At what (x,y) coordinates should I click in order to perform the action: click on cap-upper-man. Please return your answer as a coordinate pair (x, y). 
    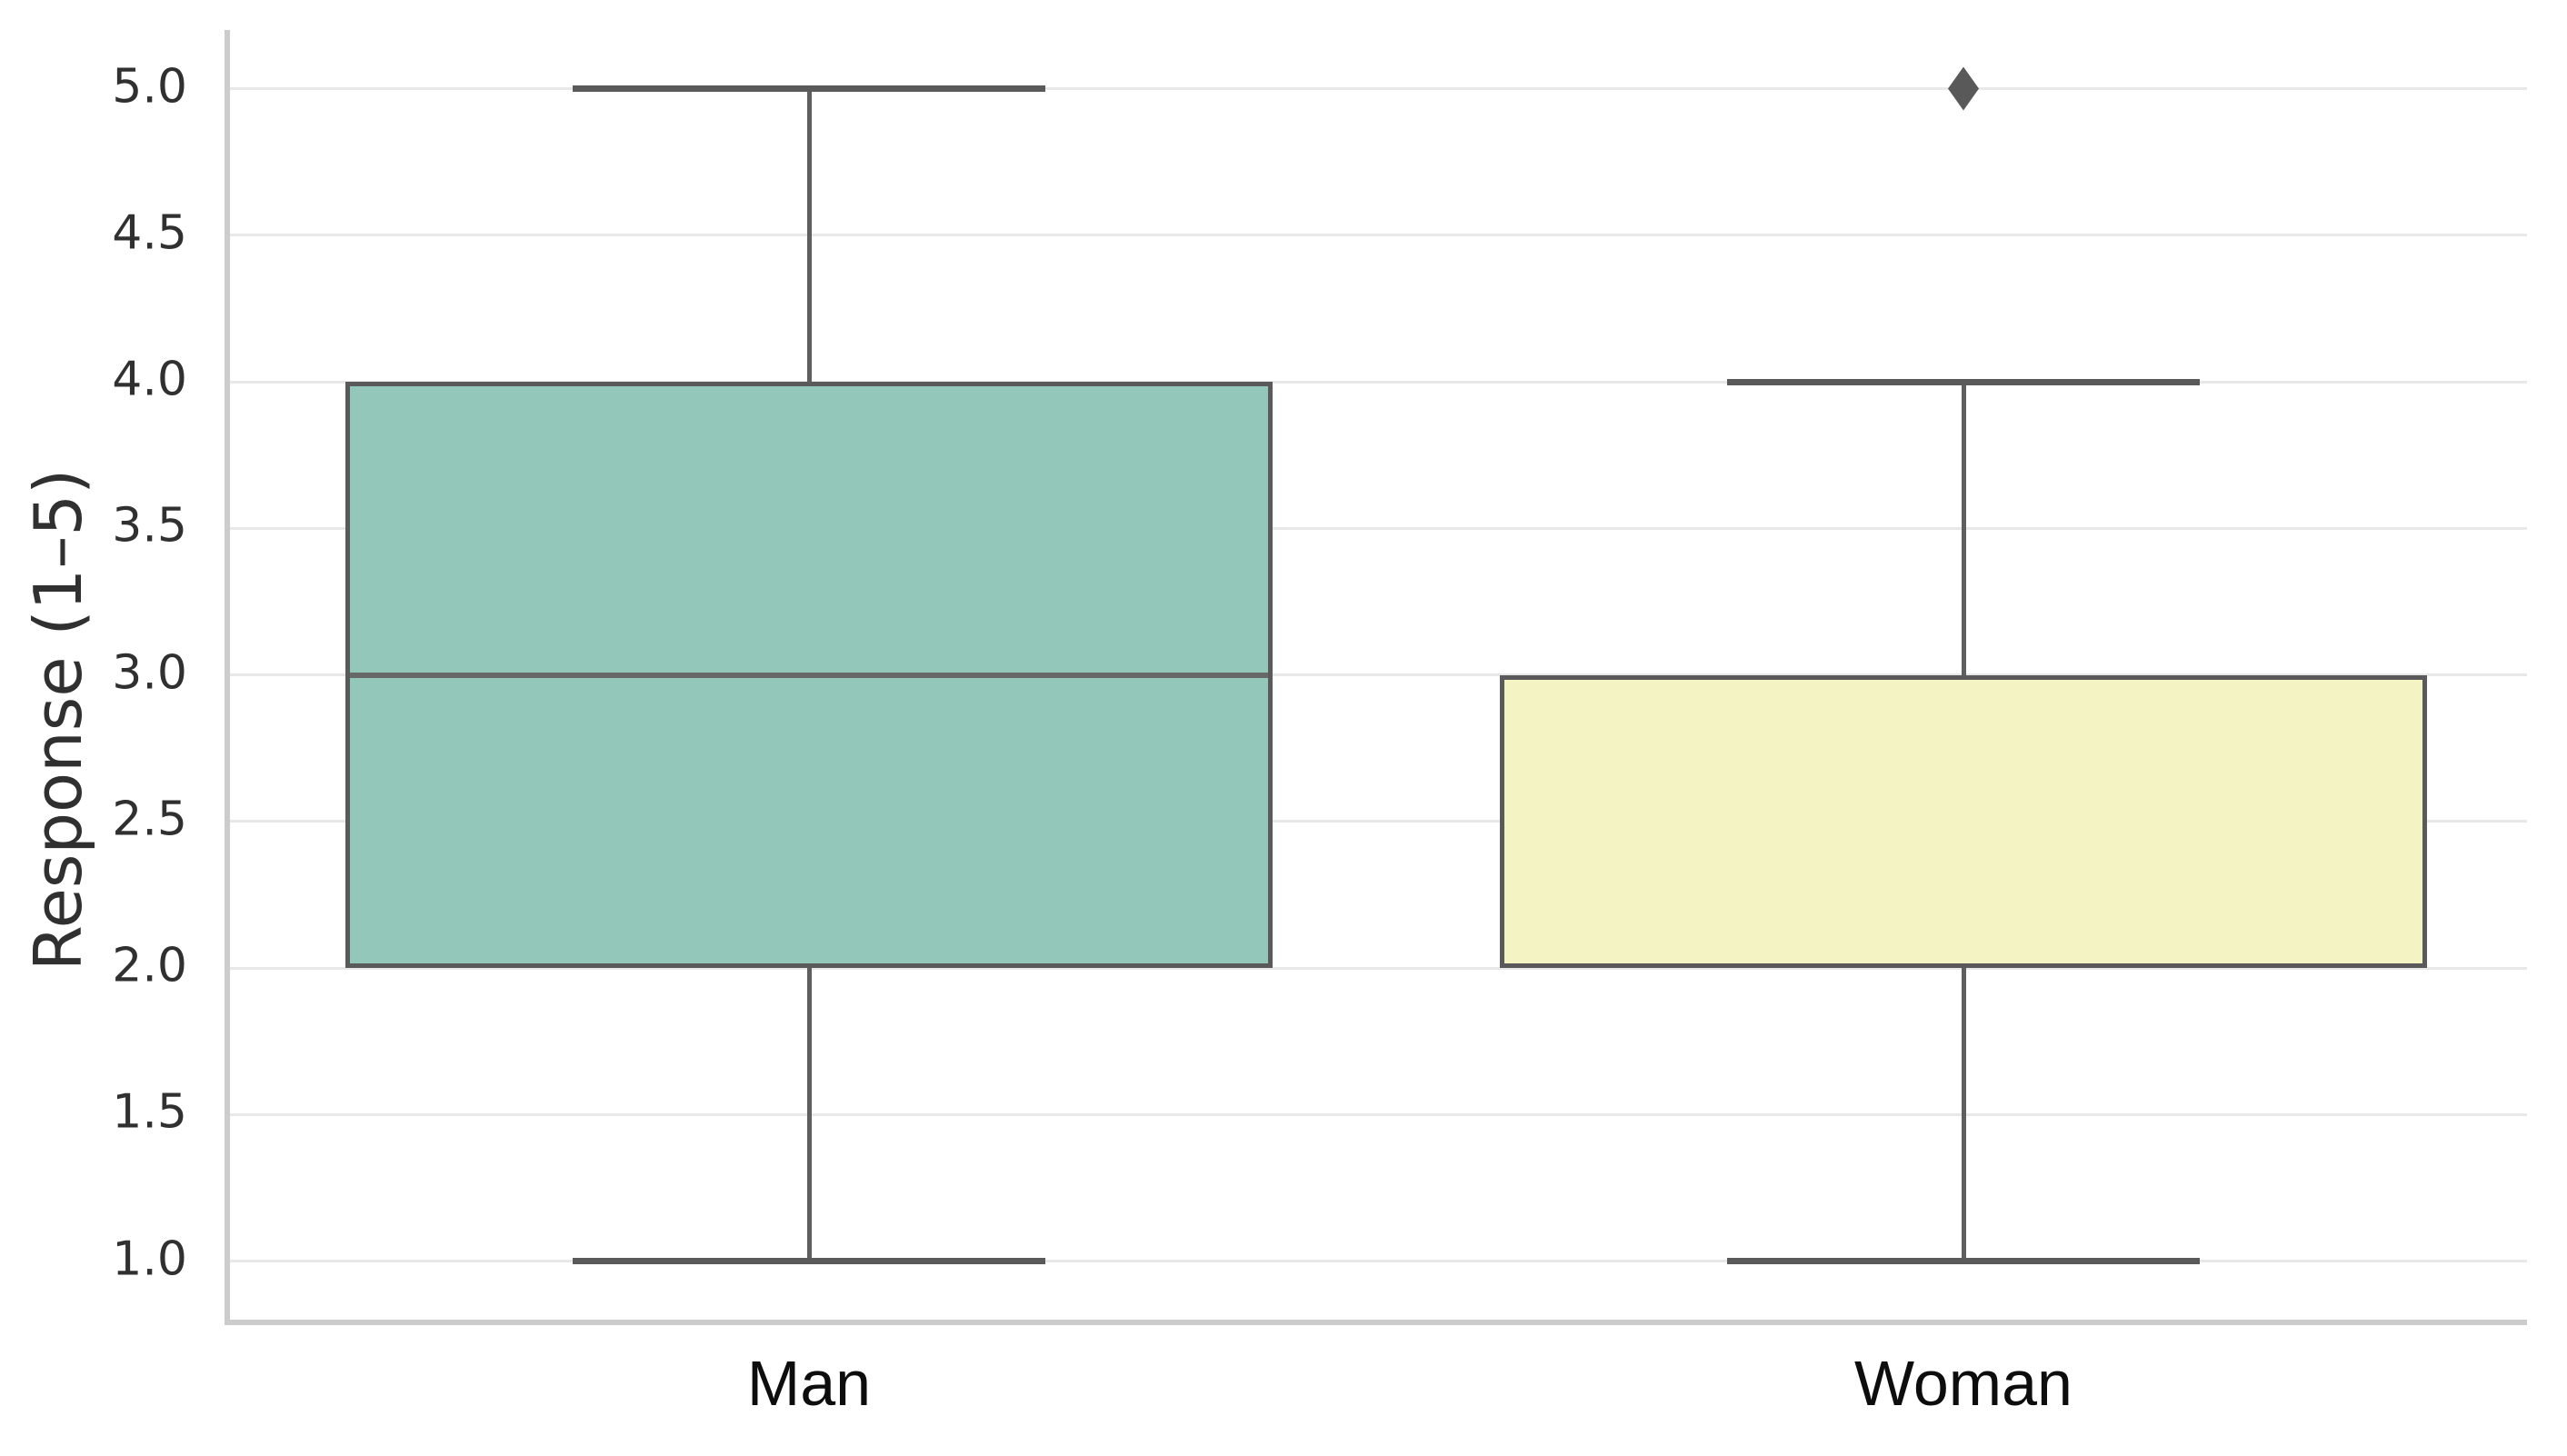
    Looking at the image, I should click on (809, 89).